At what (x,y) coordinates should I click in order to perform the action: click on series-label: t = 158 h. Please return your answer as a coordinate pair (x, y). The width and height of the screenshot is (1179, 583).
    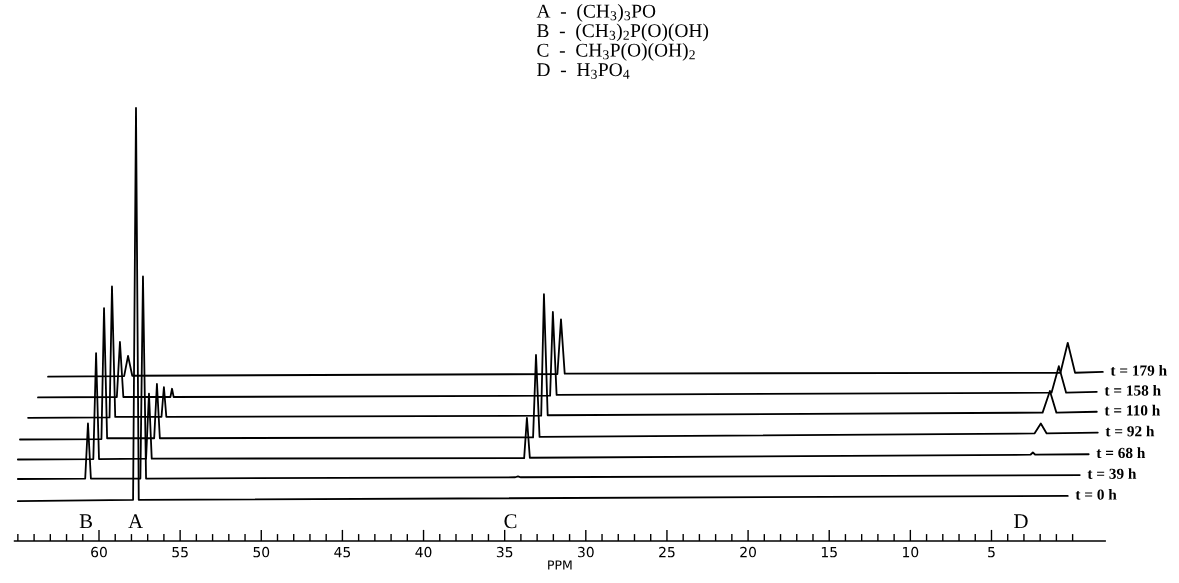
    Looking at the image, I should click on (1132, 390).